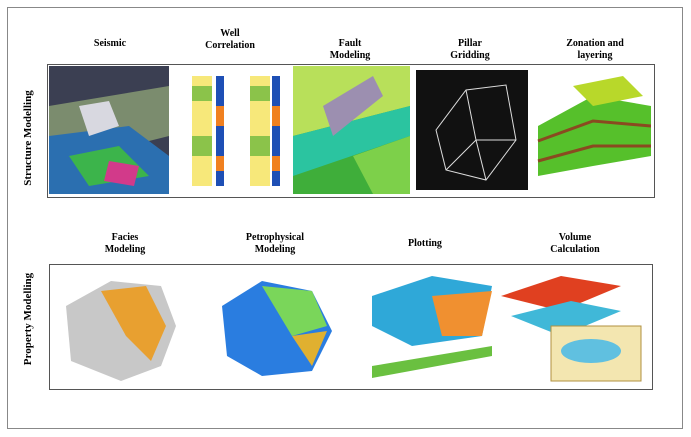  I want to click on seismic-image, so click(109, 130).